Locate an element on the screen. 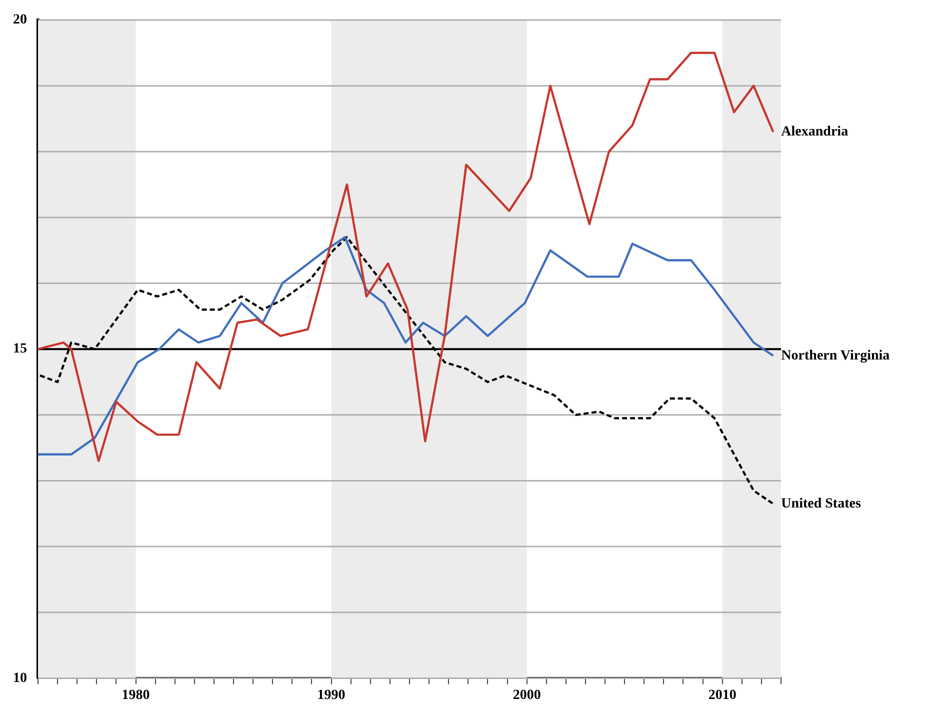  series-label: Alexandria is located at coordinates (814, 132).